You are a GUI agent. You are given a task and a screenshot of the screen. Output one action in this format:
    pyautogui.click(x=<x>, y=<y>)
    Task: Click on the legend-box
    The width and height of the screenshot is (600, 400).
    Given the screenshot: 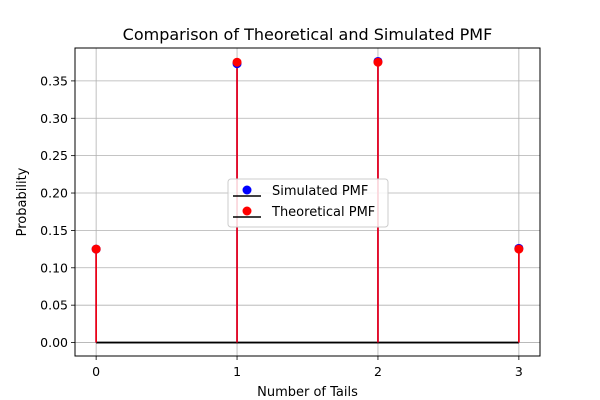 What is the action you would take?
    pyautogui.click(x=308, y=203)
    